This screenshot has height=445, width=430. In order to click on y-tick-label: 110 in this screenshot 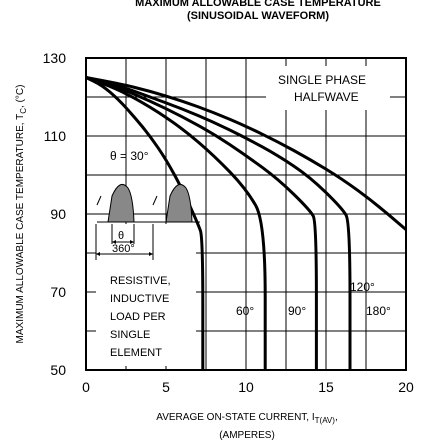, I will do `click(55, 136)`.